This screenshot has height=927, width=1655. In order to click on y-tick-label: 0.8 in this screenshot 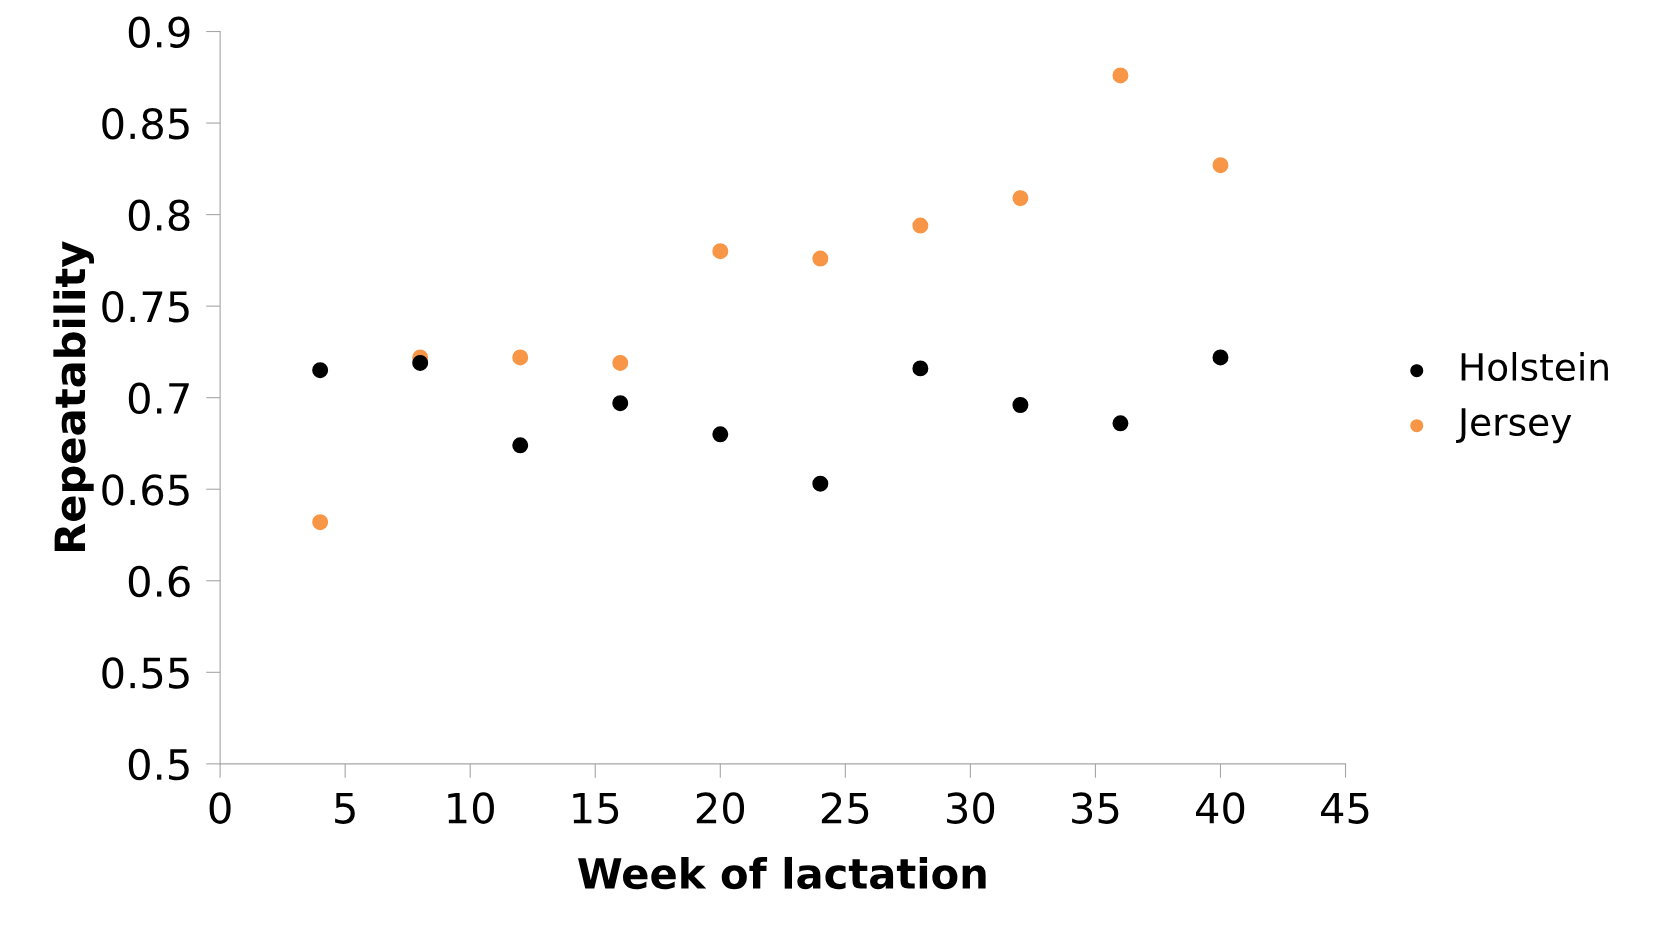, I will do `click(159, 215)`.